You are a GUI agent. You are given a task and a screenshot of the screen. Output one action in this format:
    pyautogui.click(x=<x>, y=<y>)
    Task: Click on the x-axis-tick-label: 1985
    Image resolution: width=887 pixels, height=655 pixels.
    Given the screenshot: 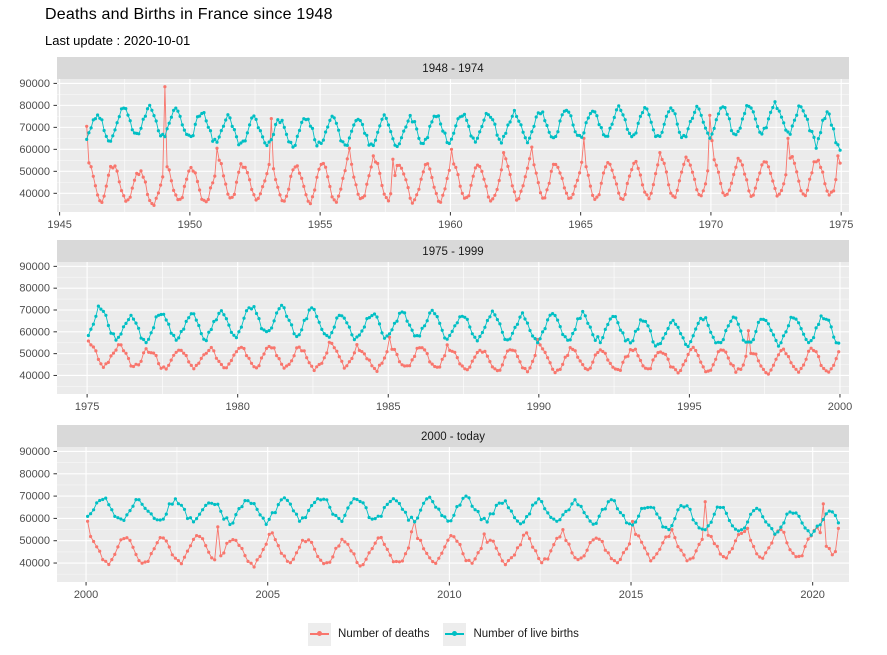 What is the action you would take?
    pyautogui.click(x=388, y=407)
    